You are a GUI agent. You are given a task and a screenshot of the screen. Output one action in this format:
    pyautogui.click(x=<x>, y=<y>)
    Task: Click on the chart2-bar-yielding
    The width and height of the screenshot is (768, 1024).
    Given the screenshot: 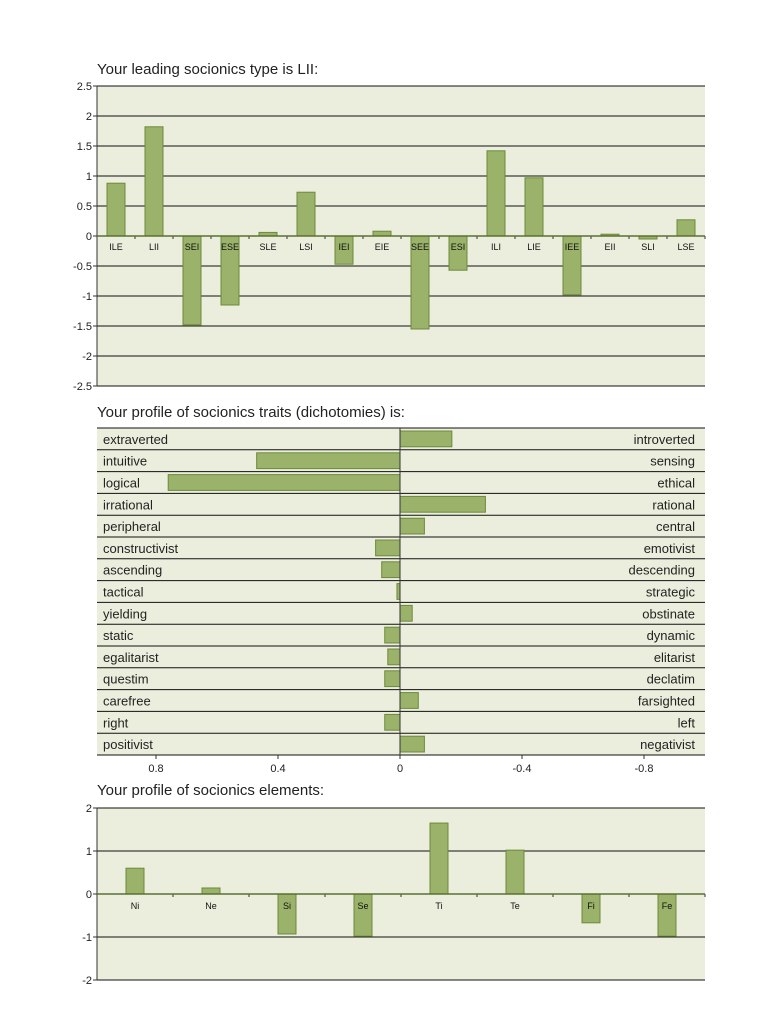 What is the action you would take?
    pyautogui.click(x=406, y=613)
    